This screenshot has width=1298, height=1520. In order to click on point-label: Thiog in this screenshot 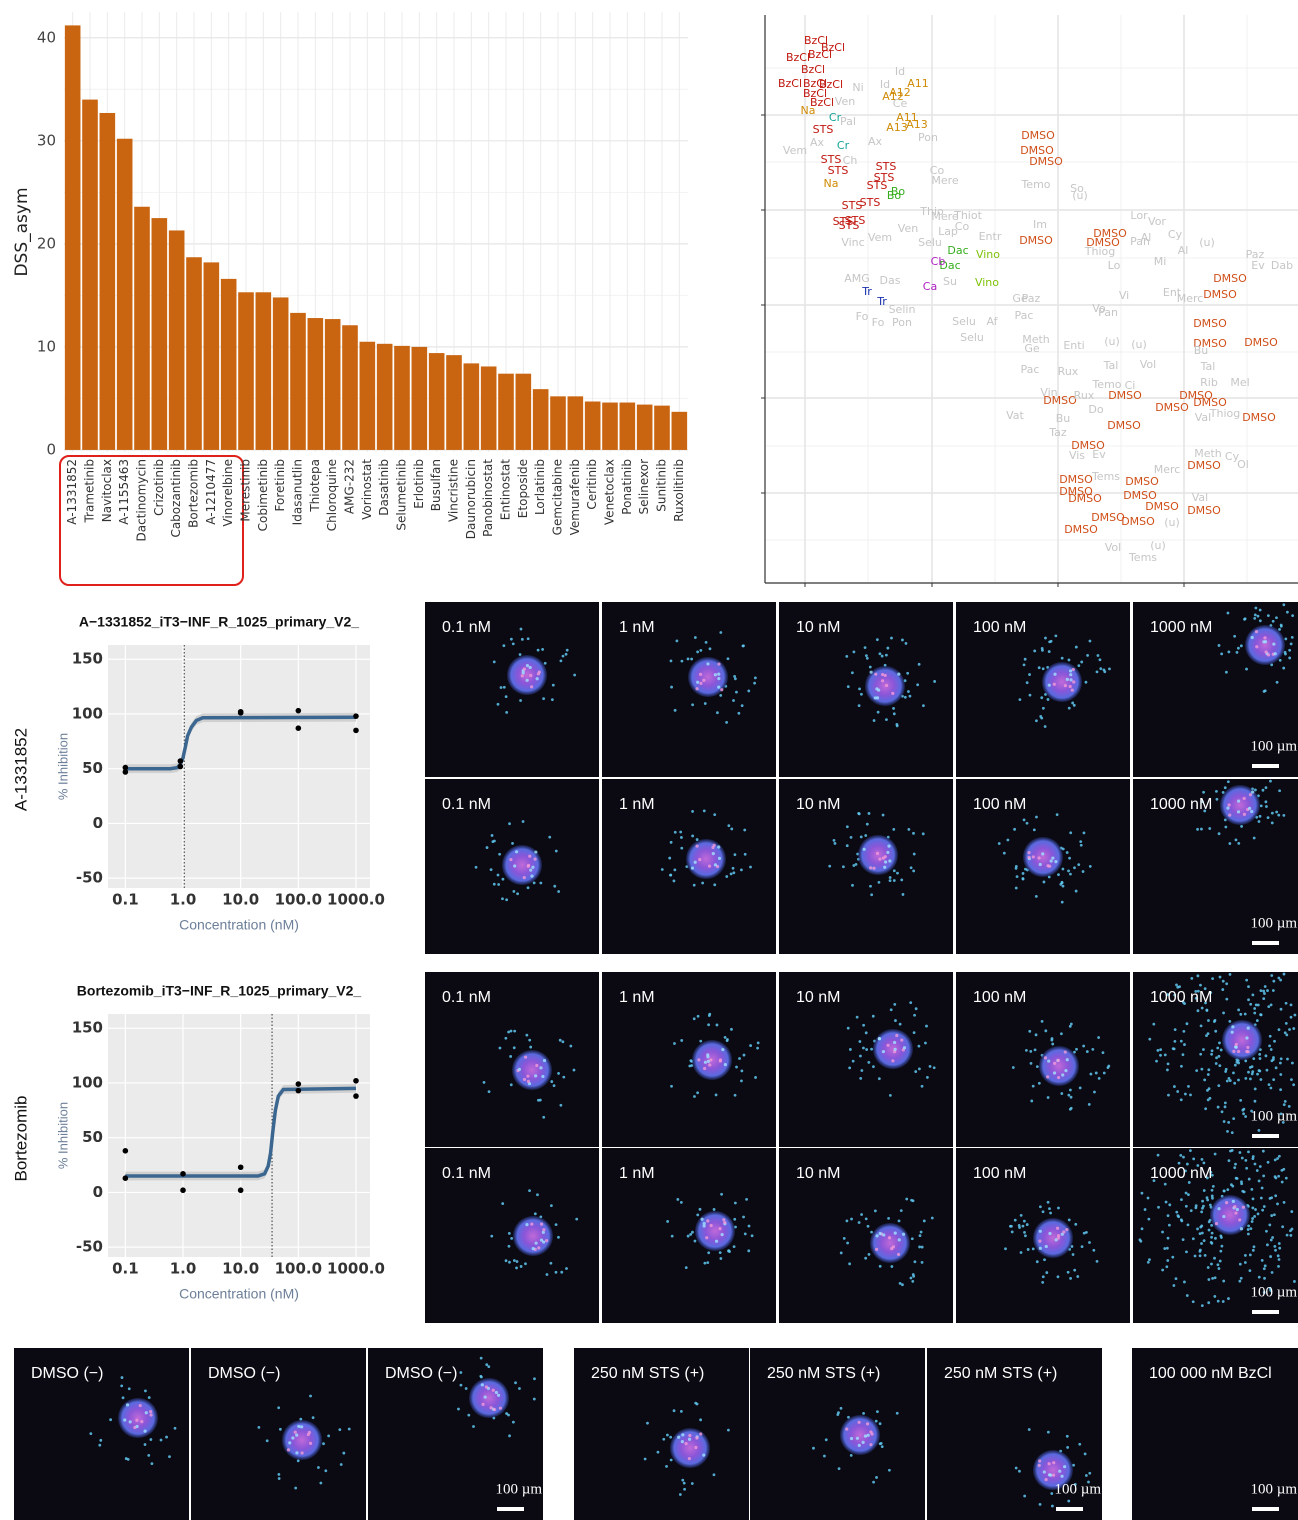, I will do `click(1099, 251)`.